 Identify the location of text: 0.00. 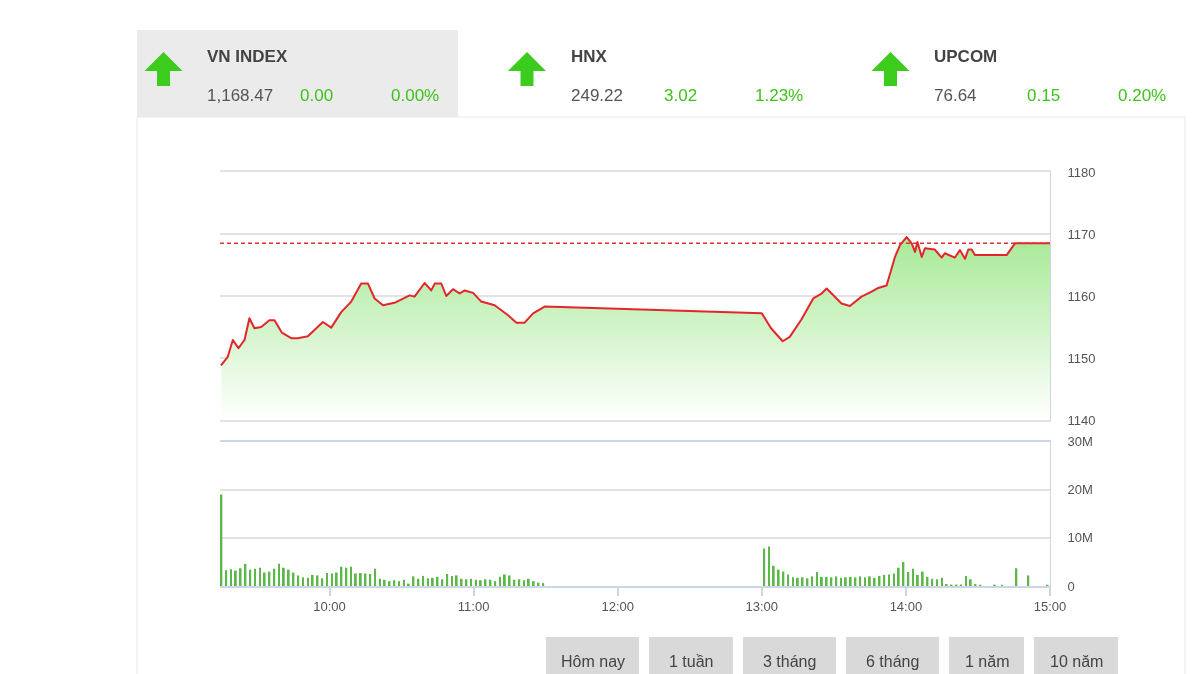
(317, 95).